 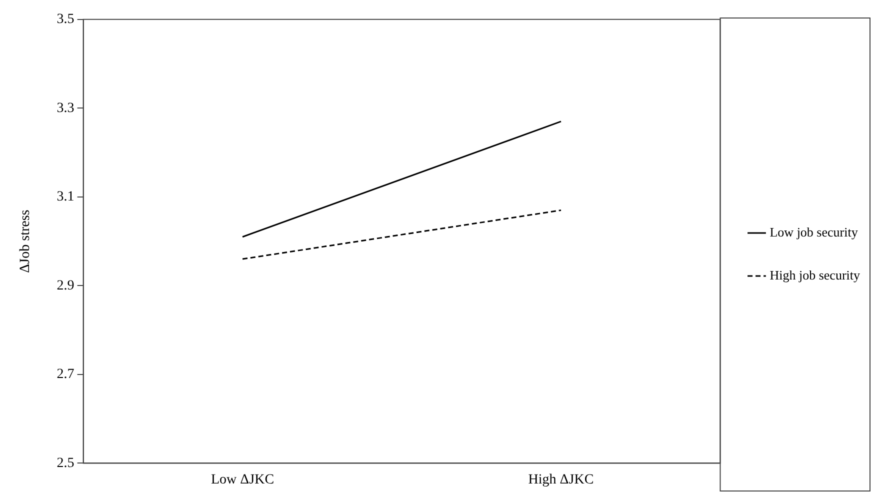 What do you see at coordinates (242, 480) in the screenshot?
I see `x-tick-label: Low ΔJKC` at bounding box center [242, 480].